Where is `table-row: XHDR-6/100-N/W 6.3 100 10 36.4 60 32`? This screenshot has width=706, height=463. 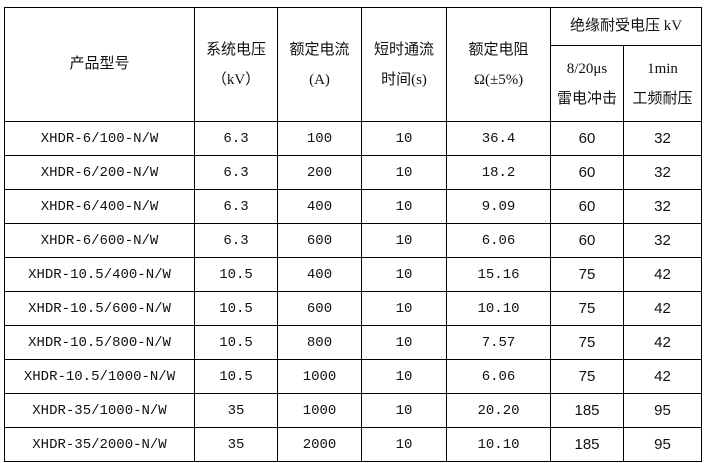
table-row: XHDR-6/100-N/W 6.3 100 10 36.4 60 32 is located at coordinates (353, 138).